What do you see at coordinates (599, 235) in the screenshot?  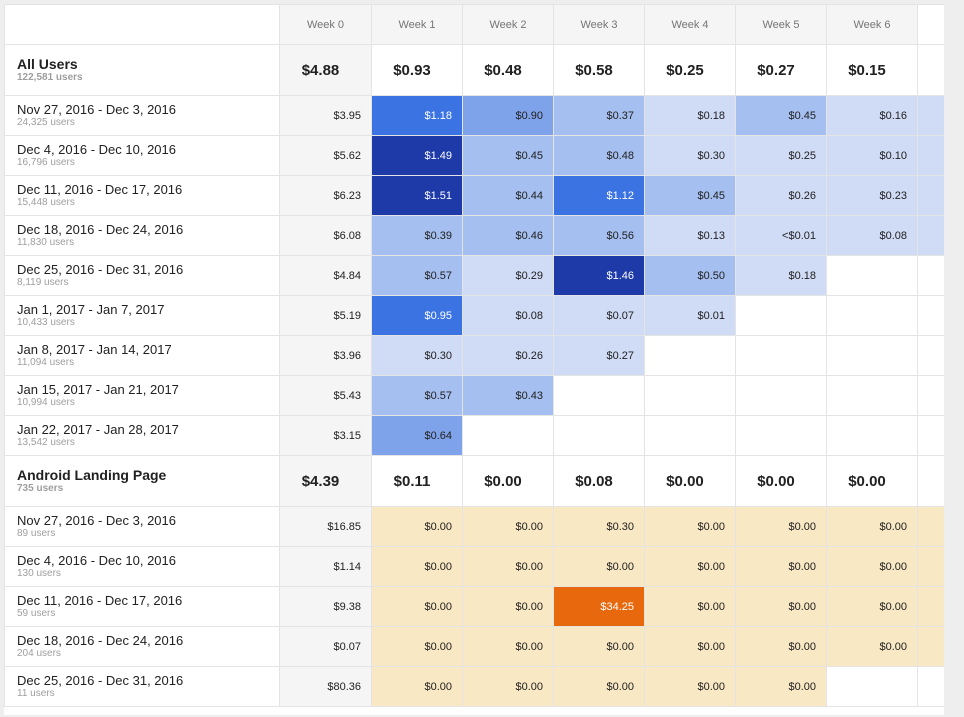 I see `cohort-cell-week-3: $0.56` at bounding box center [599, 235].